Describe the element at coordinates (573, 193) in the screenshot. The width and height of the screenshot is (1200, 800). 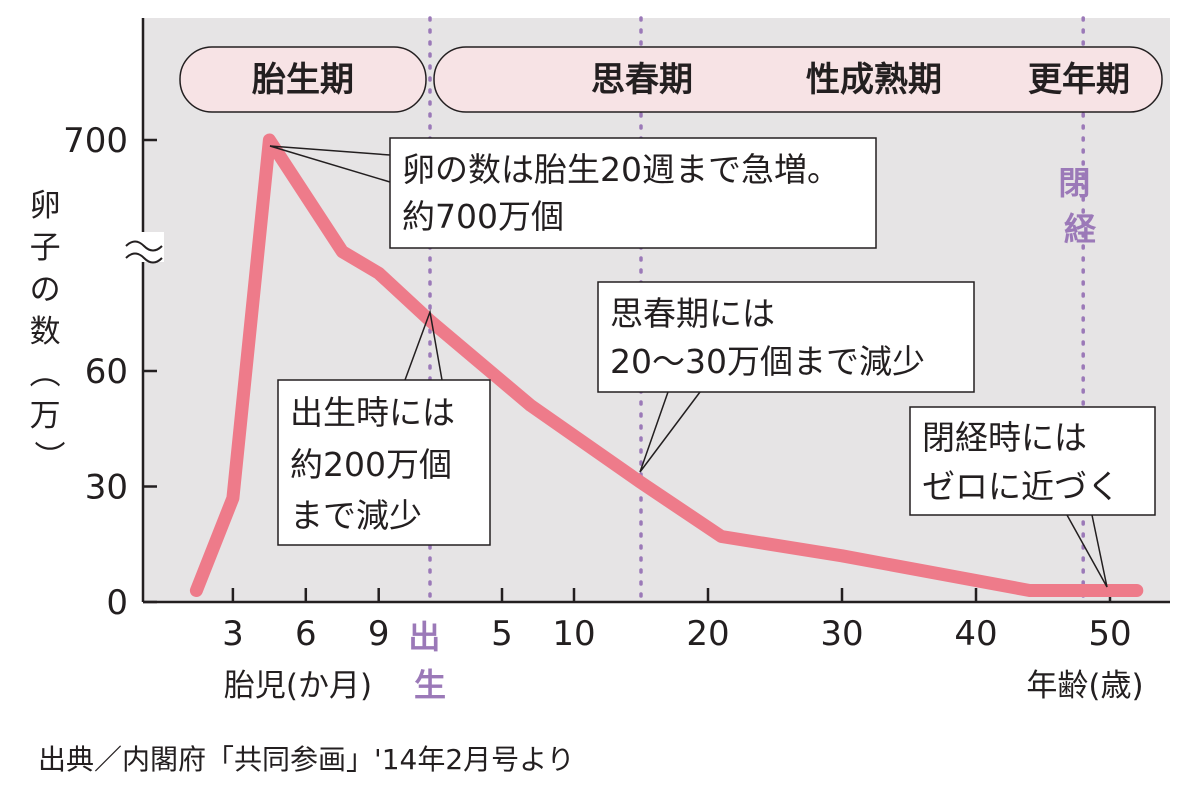
I see `annotation-700: 卵の数は胎生20週まで急増。 約700万個` at that location.